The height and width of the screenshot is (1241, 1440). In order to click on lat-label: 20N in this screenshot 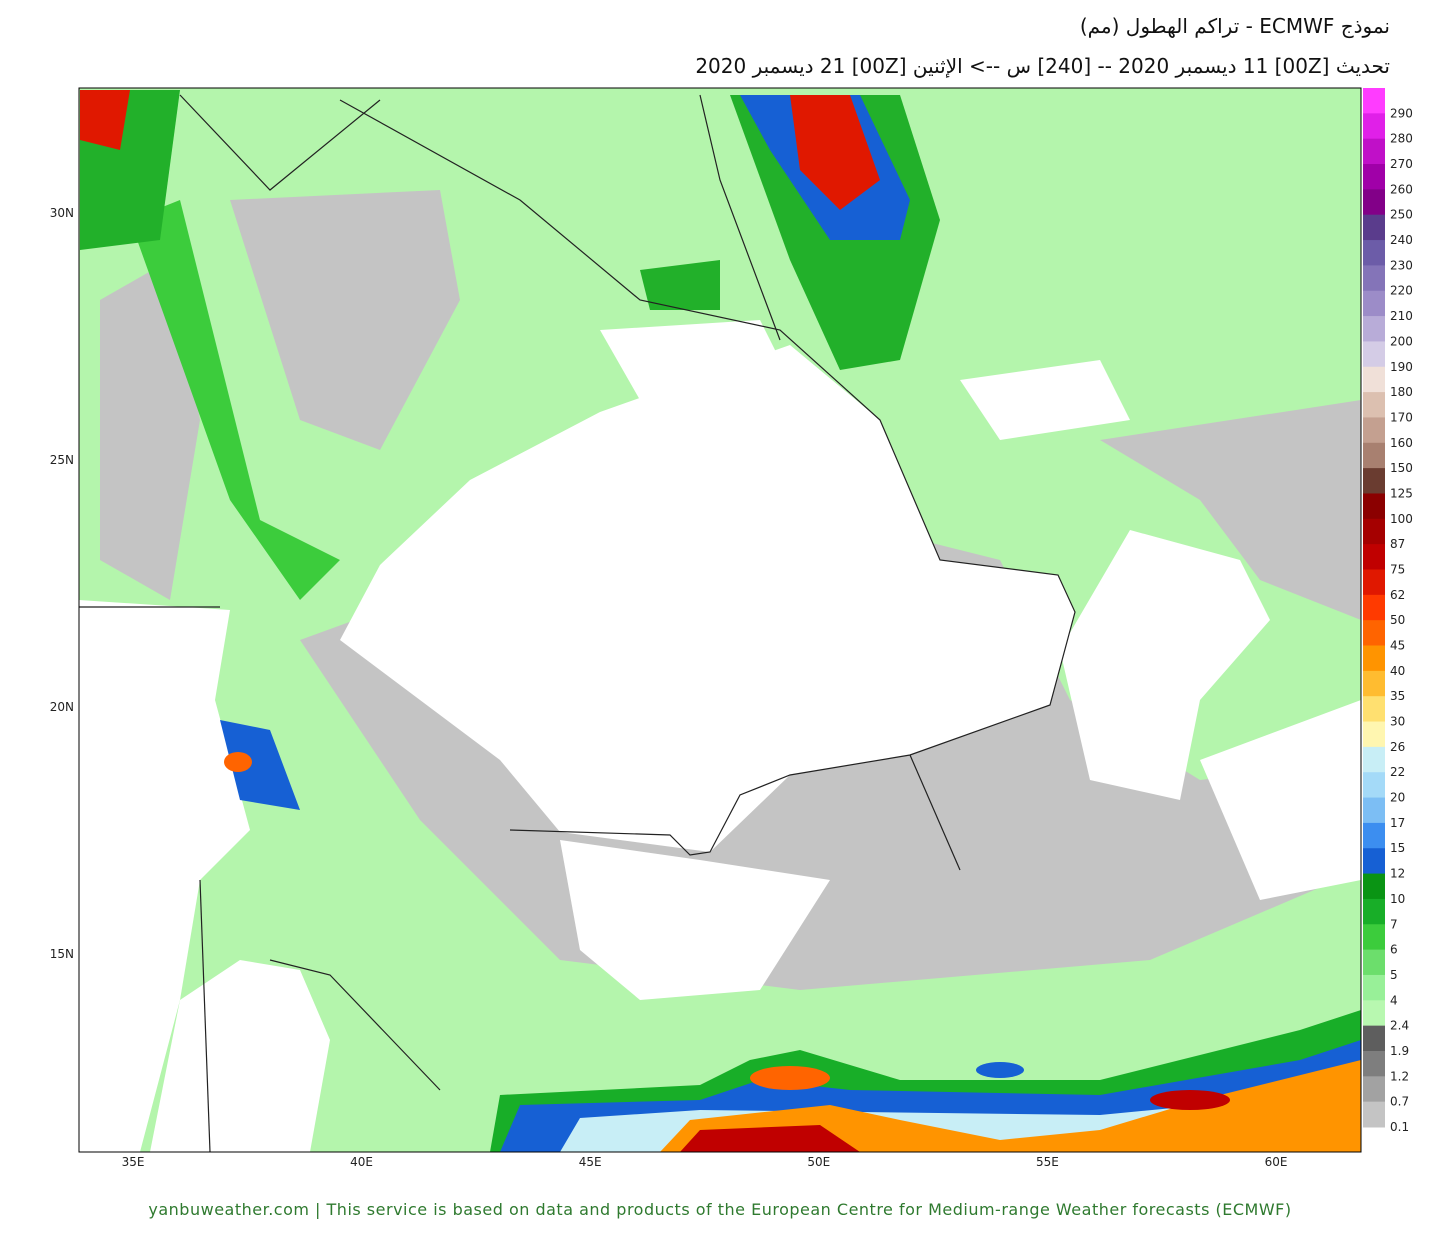, I will do `click(62, 707)`.